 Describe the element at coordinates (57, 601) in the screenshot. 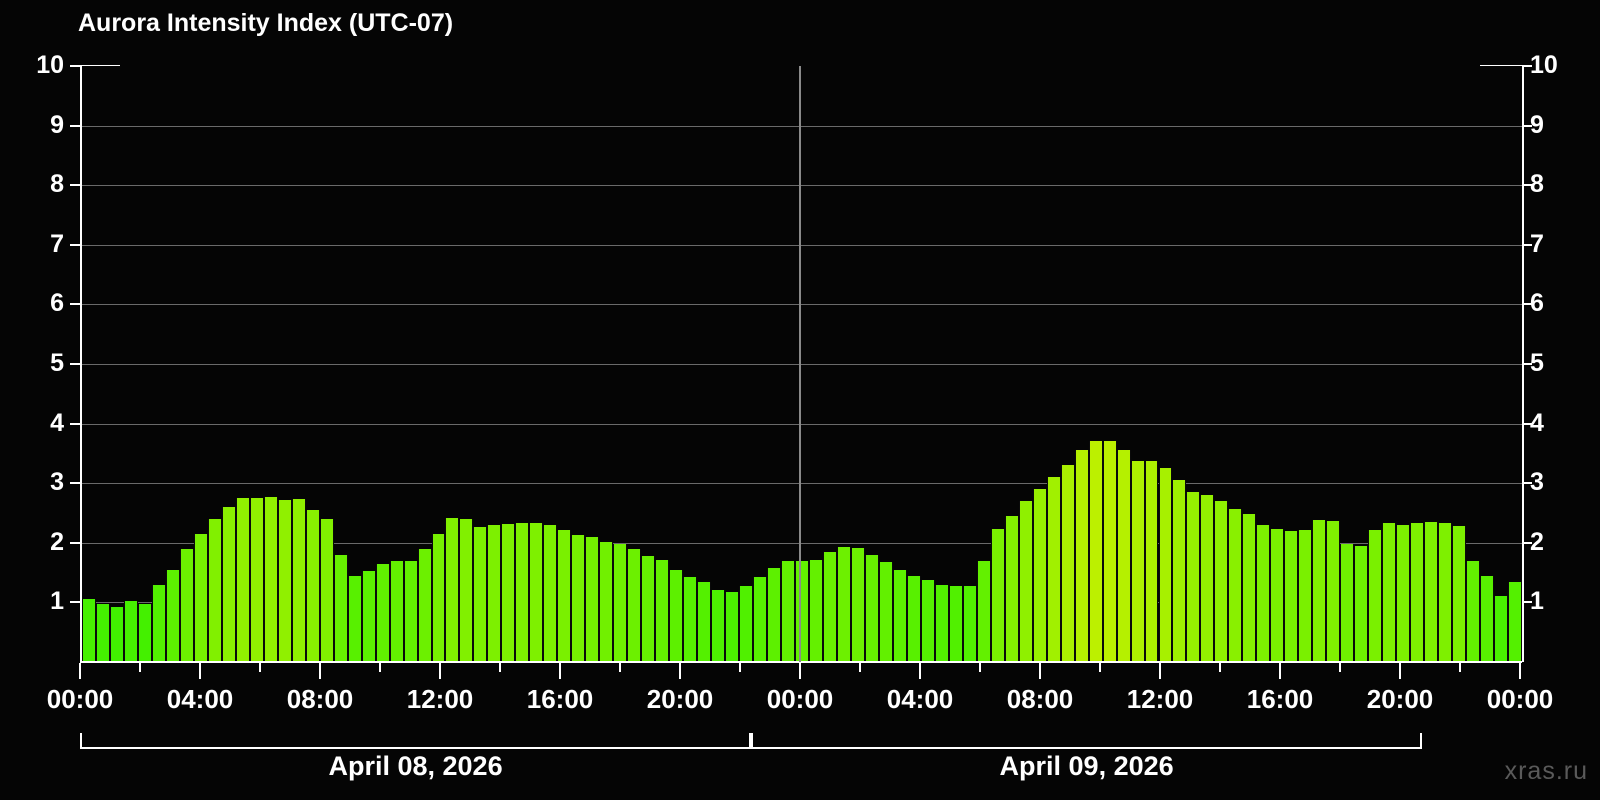

I see `y-tick-label-left: 1` at that location.